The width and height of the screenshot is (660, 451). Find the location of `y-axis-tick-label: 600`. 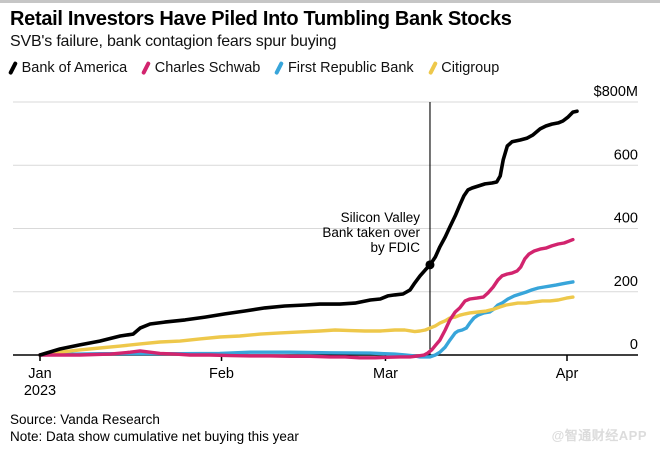

y-axis-tick-label: 600 is located at coordinates (626, 155).